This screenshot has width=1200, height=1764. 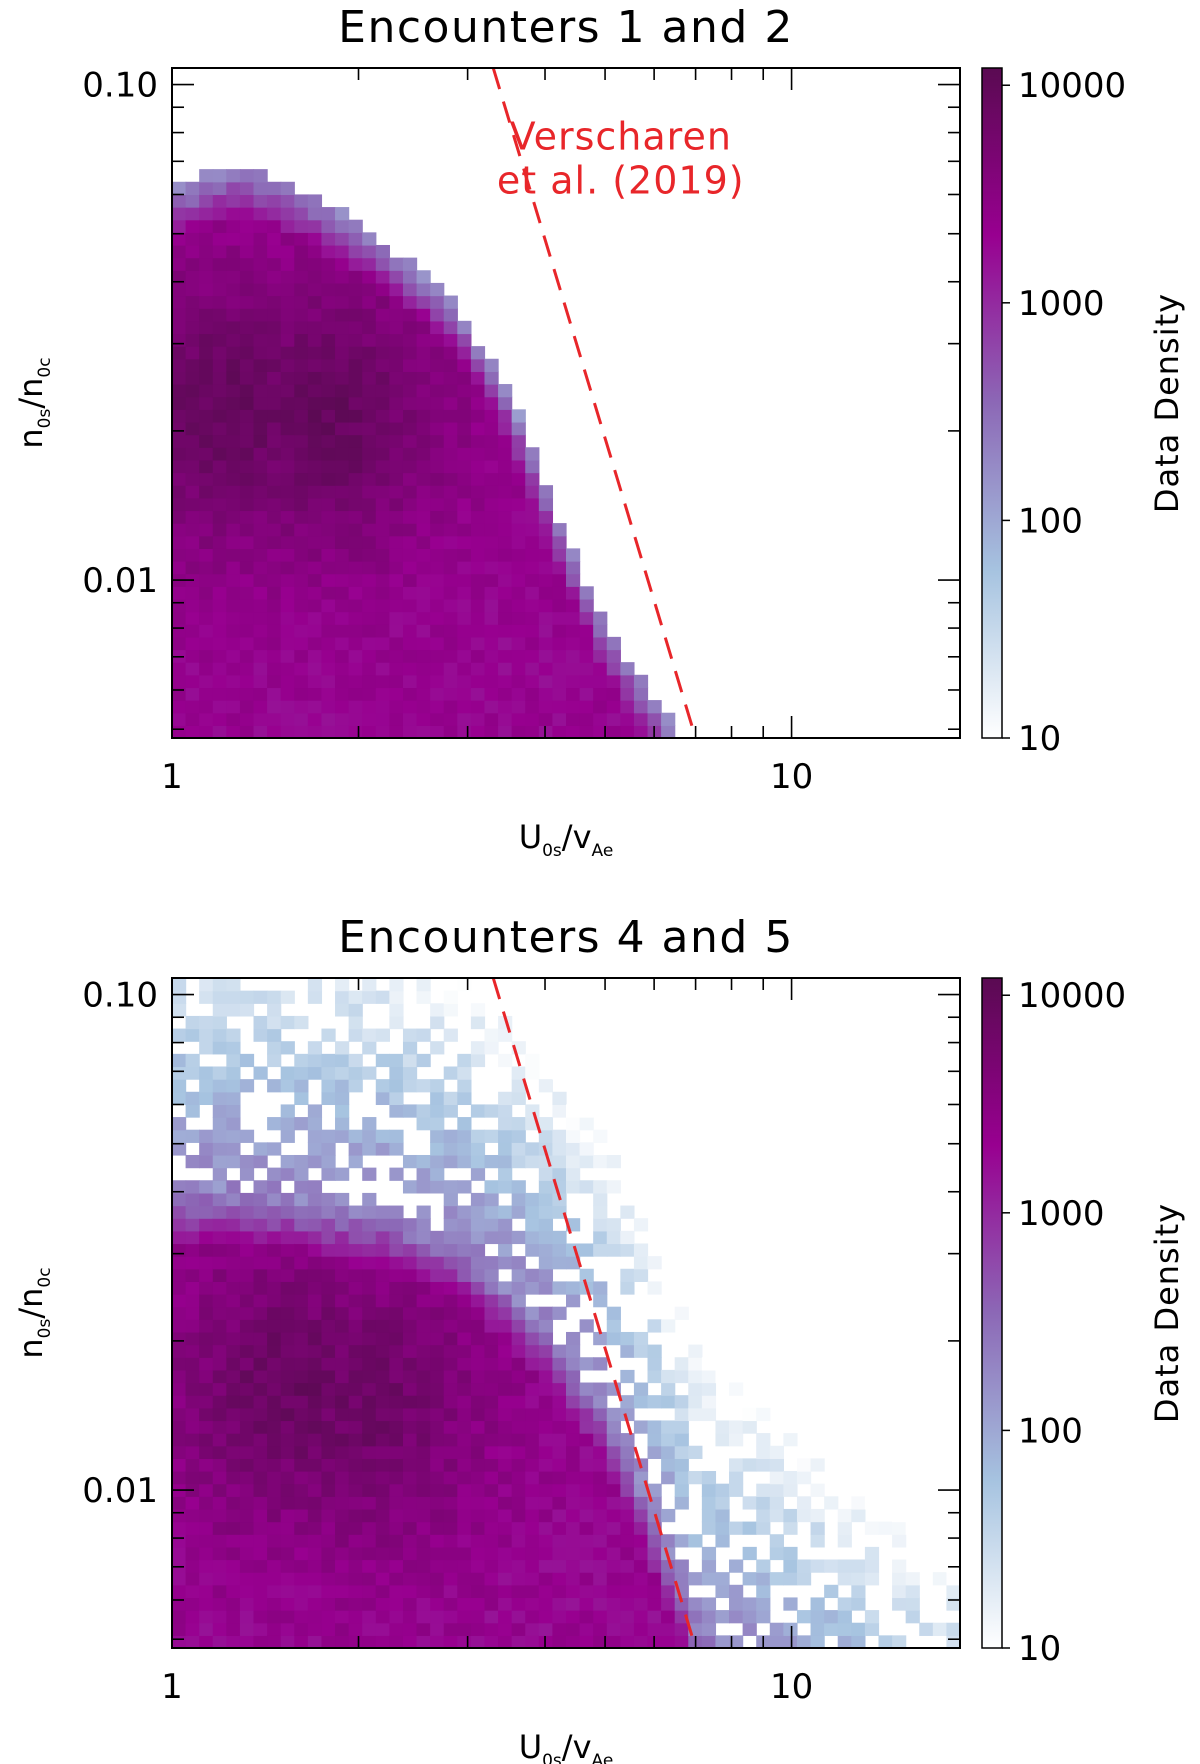 What do you see at coordinates (120, 581) in the screenshot?
I see `y-tick-label: 0.01` at bounding box center [120, 581].